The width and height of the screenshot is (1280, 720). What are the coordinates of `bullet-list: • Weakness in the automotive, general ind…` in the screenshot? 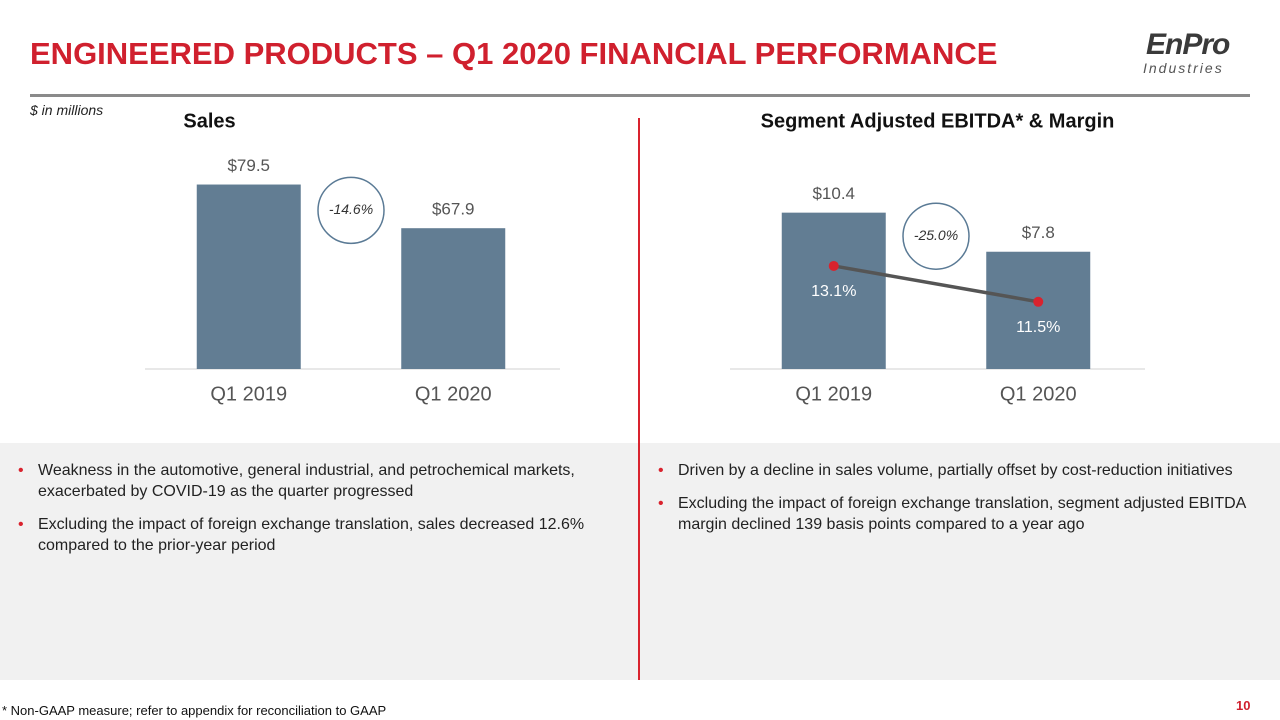 It's located at (313, 514).